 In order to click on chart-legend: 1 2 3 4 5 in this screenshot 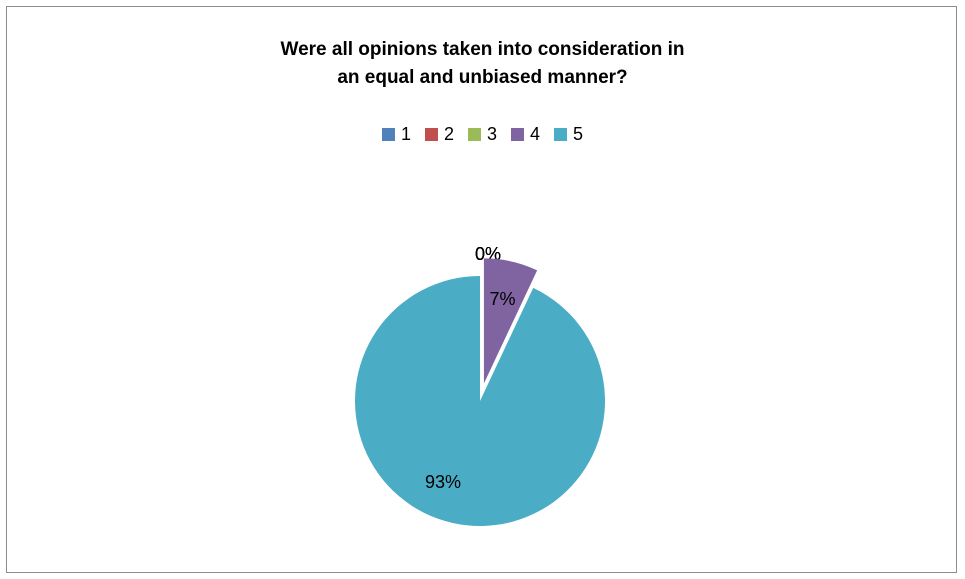, I will do `click(482, 134)`.